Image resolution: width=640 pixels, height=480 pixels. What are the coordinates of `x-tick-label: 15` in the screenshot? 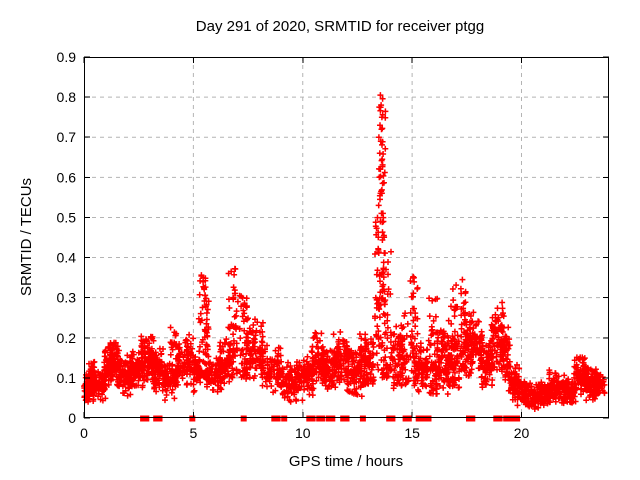 It's located at (412, 433).